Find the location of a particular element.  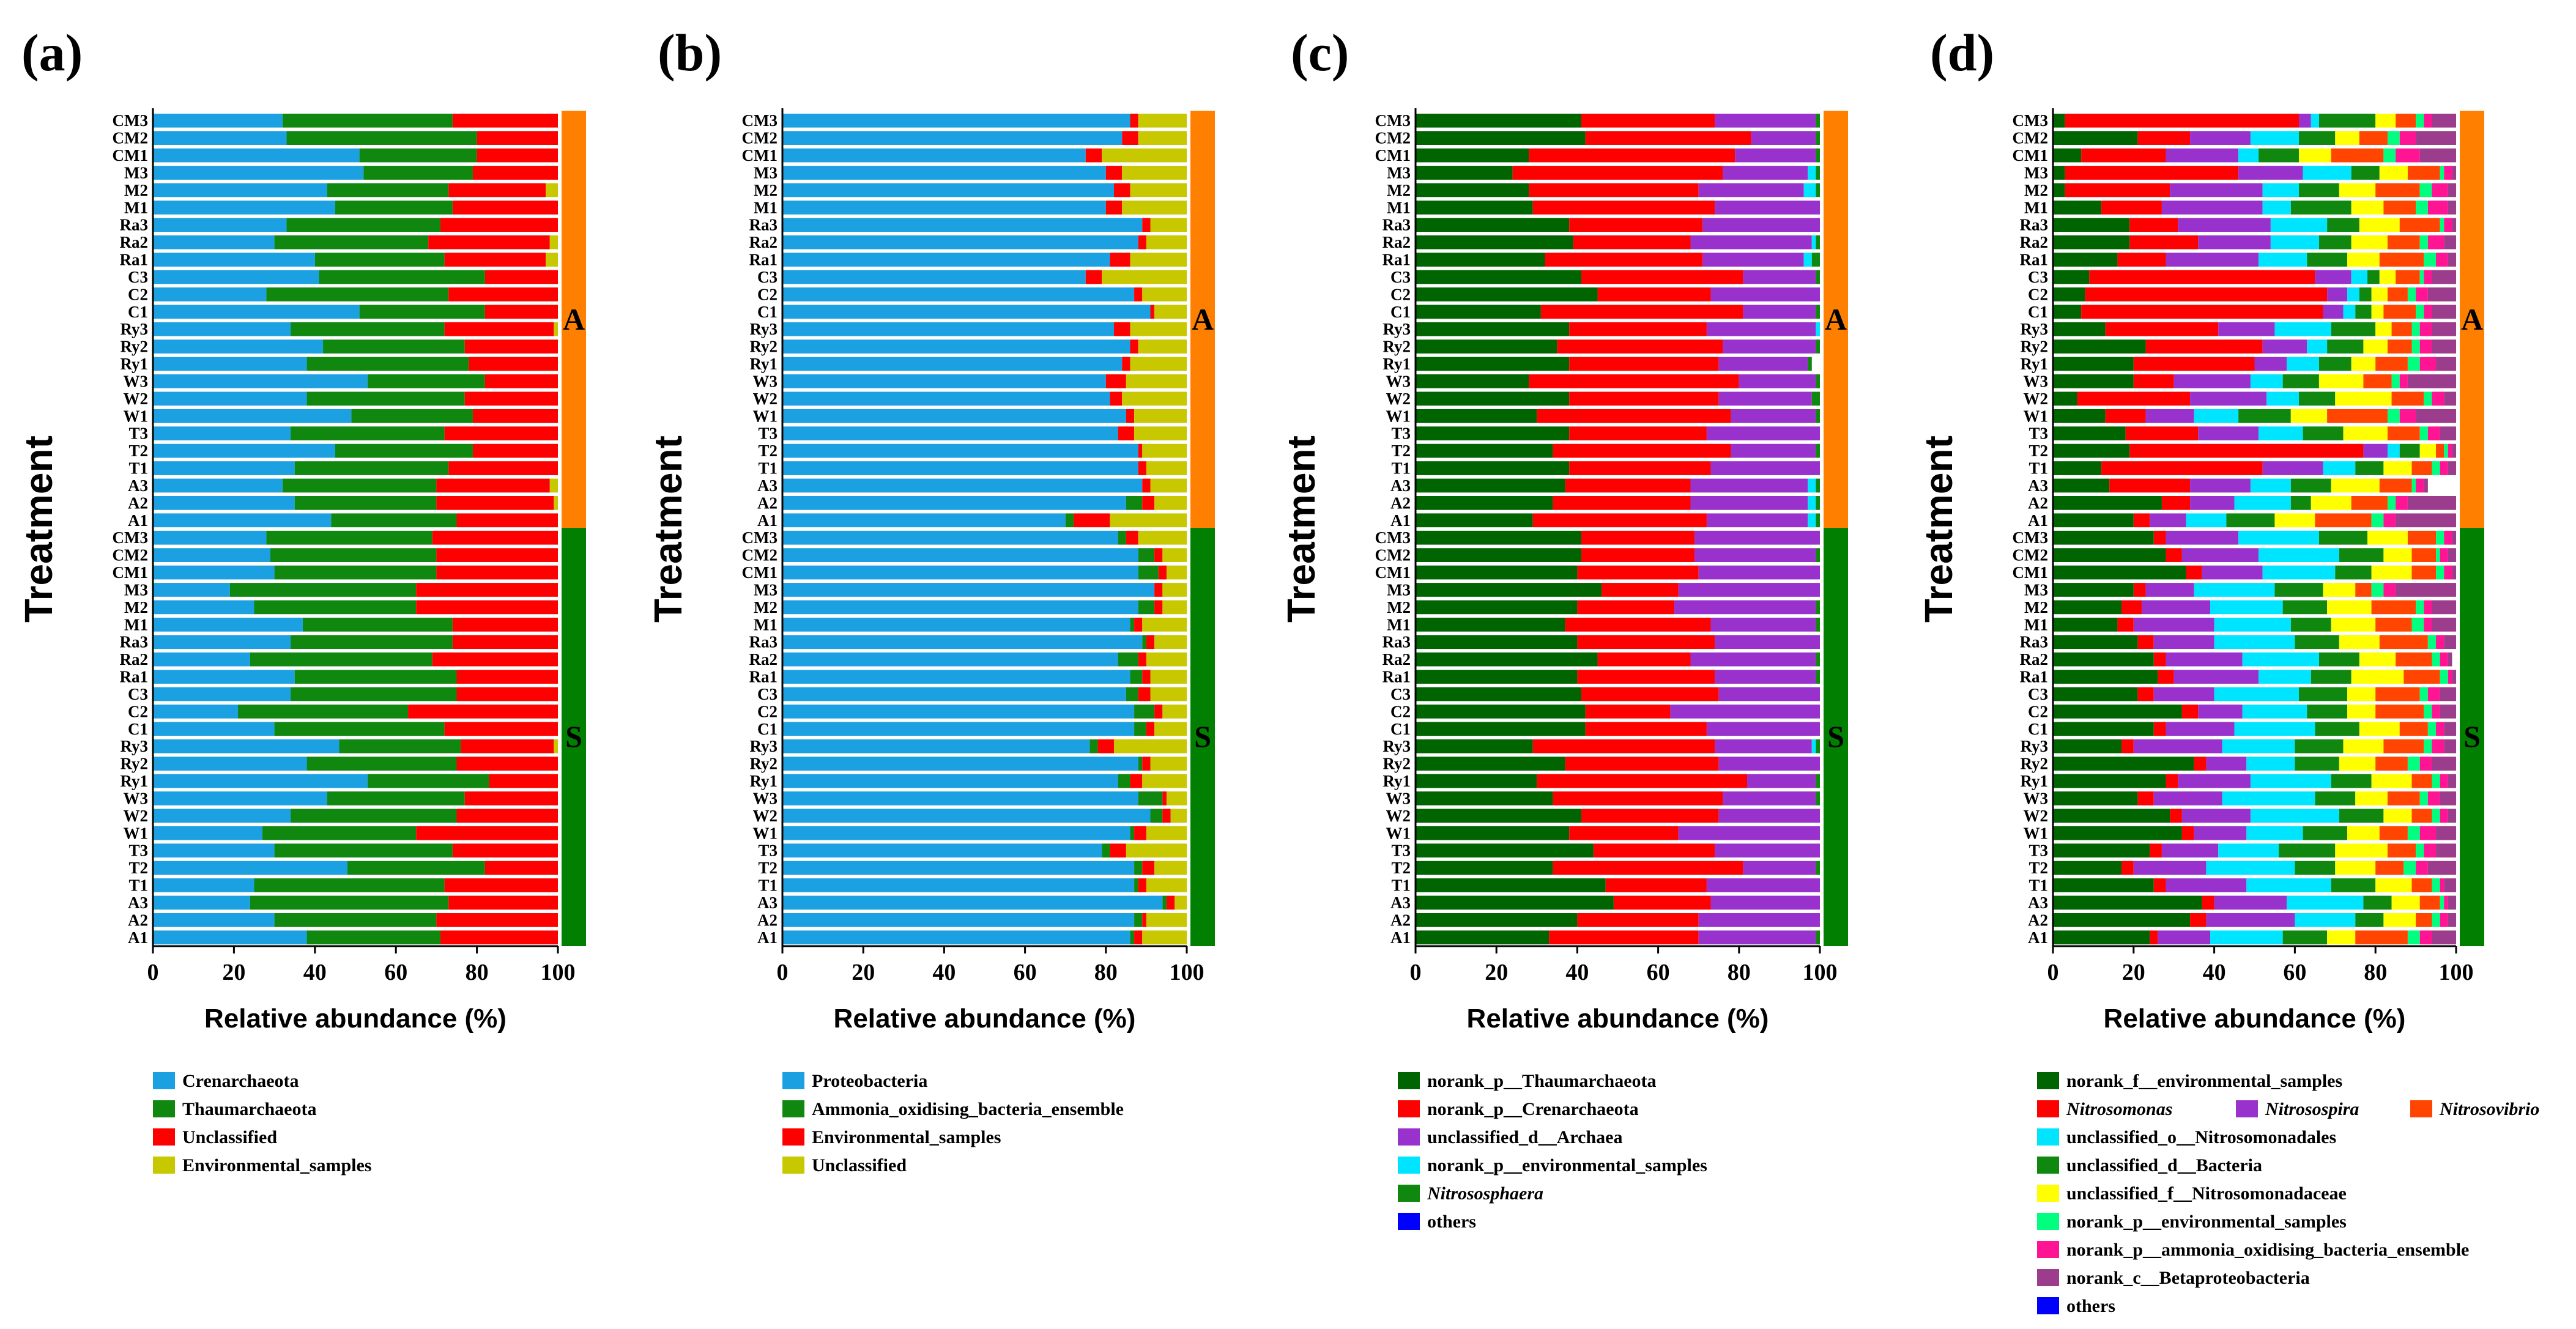

bar-segment-ra3-nitrosovibrio is located at coordinates (2403, 642).